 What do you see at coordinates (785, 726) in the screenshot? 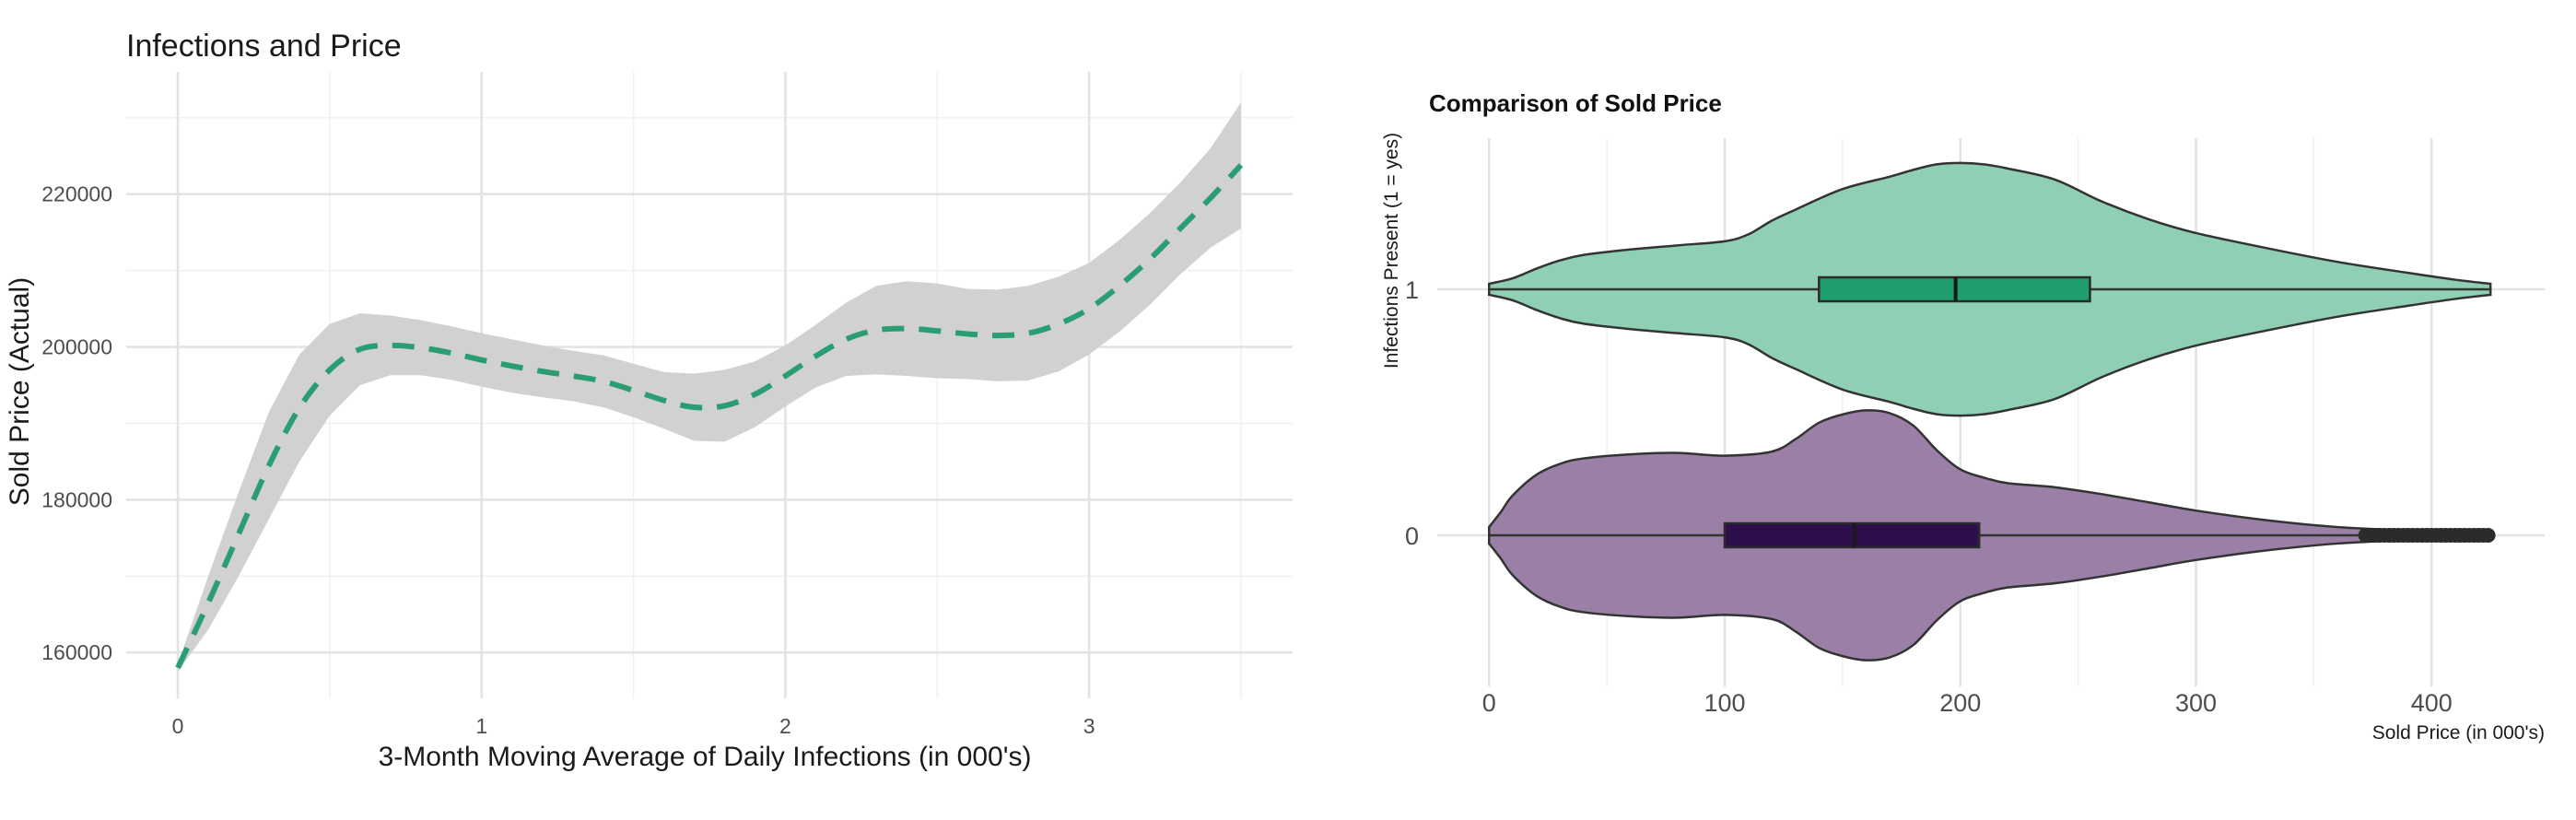
I see `left-x-tick-label: 2` at bounding box center [785, 726].